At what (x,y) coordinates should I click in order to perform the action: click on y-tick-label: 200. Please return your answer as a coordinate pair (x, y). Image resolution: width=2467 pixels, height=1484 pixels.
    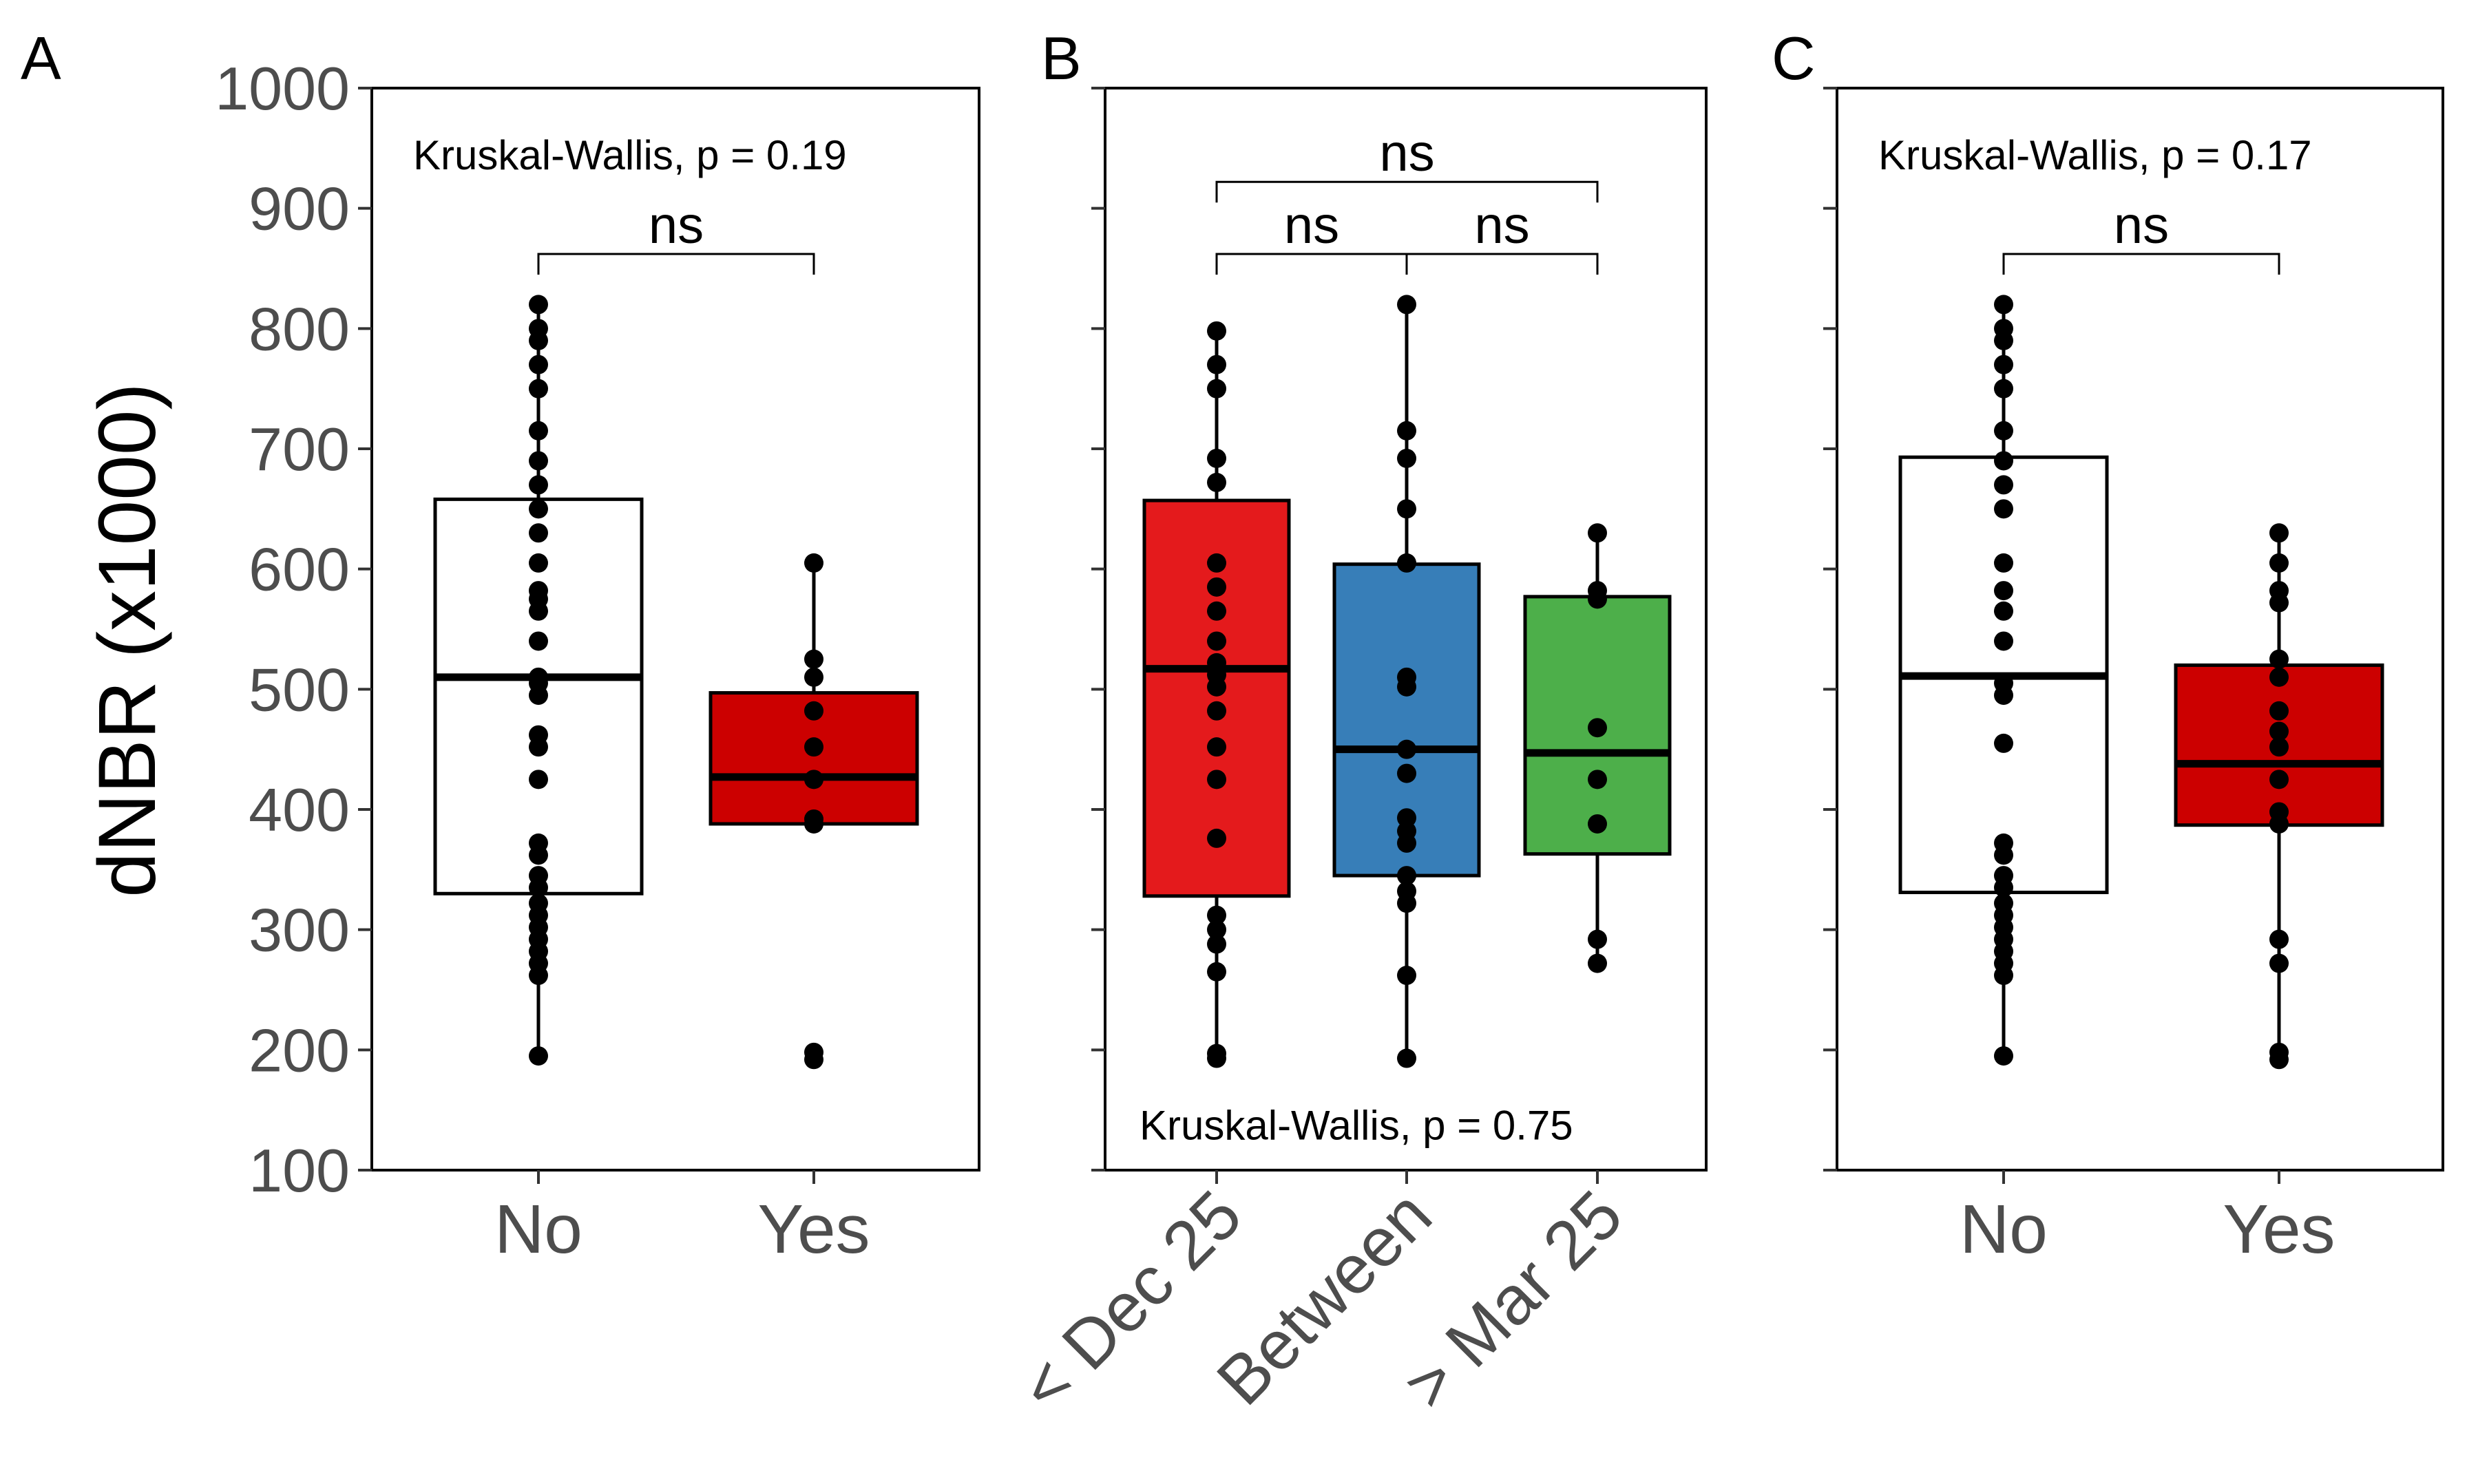
    Looking at the image, I should click on (299, 1050).